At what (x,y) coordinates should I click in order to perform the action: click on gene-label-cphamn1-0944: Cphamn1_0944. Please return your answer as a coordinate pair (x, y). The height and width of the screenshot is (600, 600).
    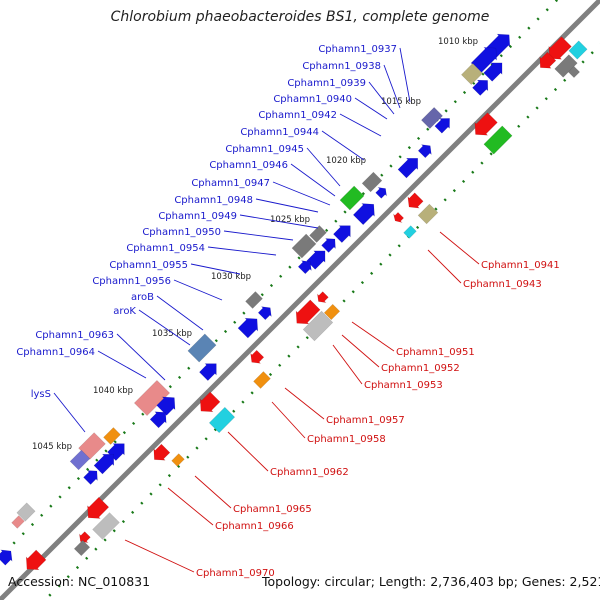
    Looking at the image, I should click on (279, 132).